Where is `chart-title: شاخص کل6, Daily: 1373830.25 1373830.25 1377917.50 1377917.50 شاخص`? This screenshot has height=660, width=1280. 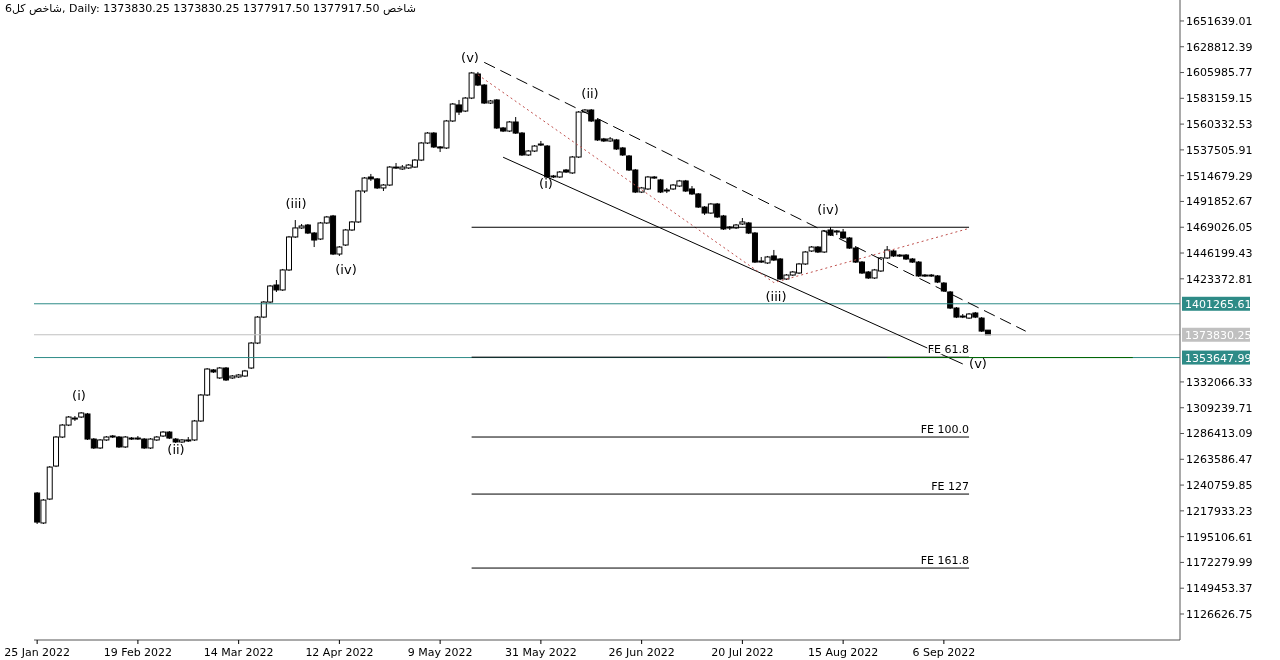
chart-title: شاخص کل6, Daily: 1373830.25 1373830.25 1377917.50 1377917.50 شاخص is located at coordinates (210, 8).